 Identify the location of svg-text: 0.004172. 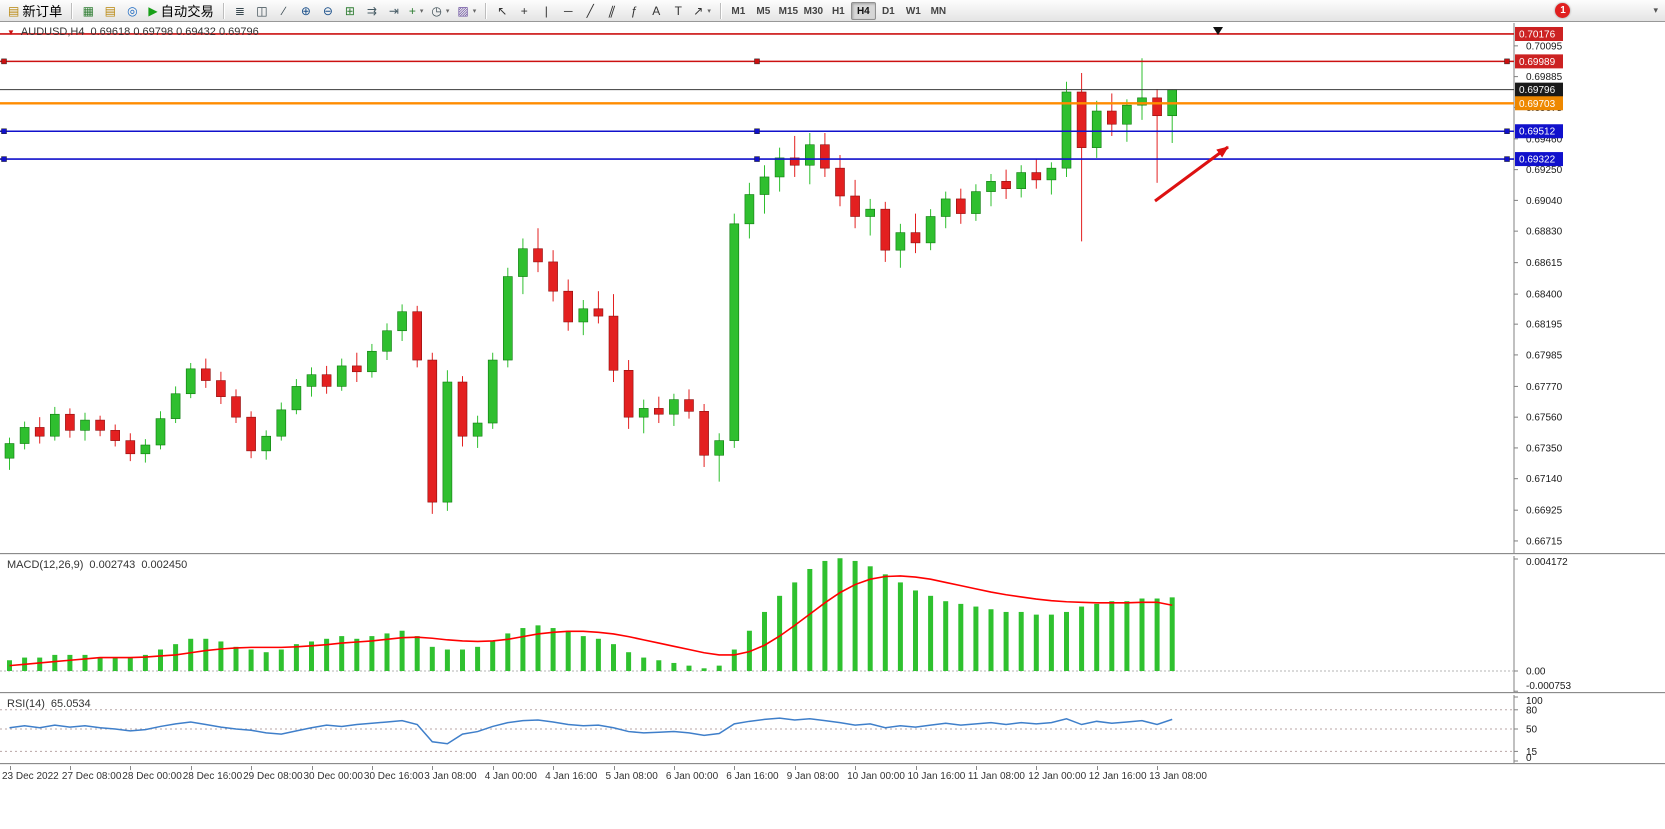
(1547, 562).